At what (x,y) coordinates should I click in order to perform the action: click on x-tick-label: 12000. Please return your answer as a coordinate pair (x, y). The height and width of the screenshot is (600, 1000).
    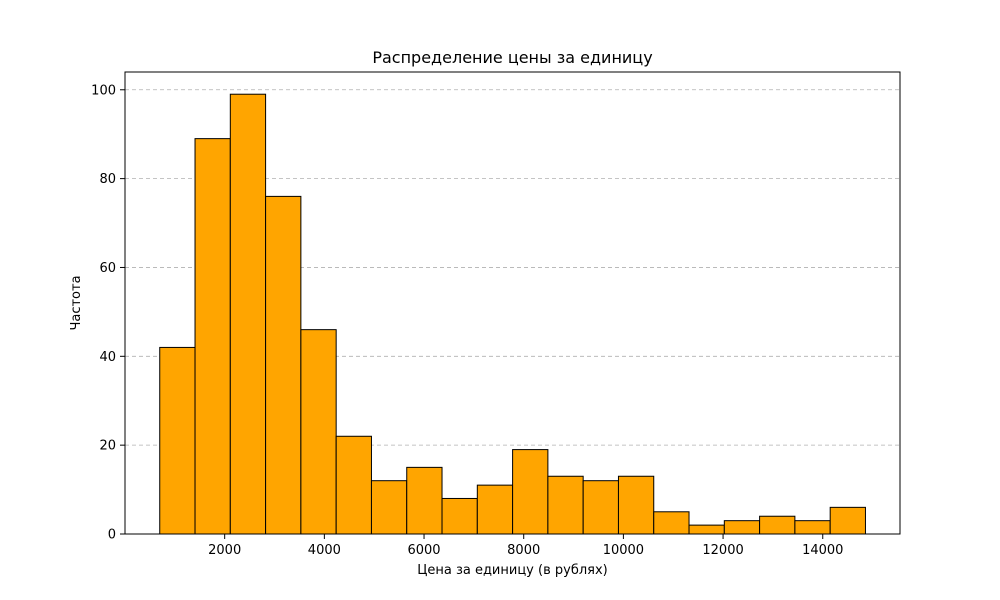
    Looking at the image, I should click on (722, 550).